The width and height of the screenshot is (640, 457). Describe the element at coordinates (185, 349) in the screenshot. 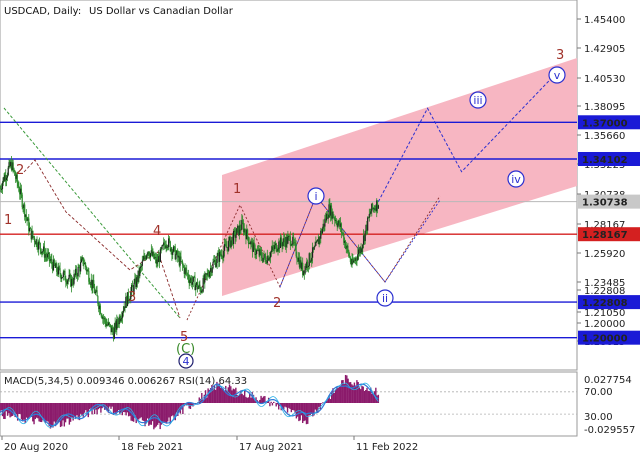

I see `wave-label-green-c: (C)` at that location.